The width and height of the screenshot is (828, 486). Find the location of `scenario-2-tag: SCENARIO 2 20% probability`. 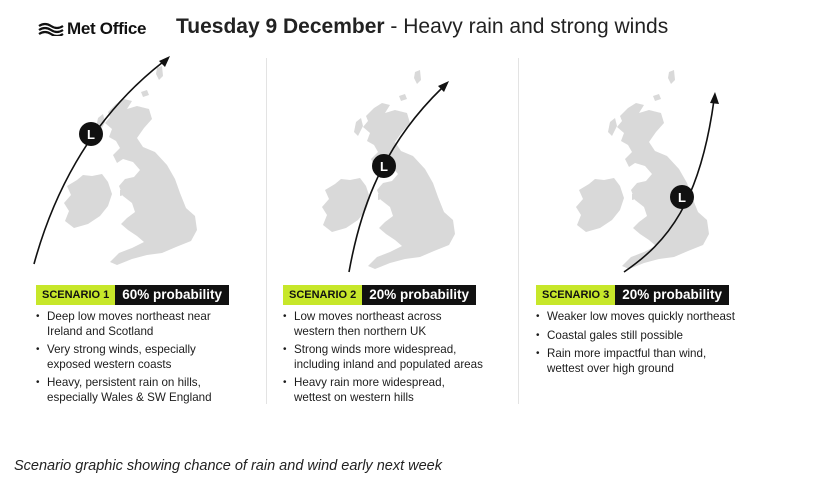

scenario-2-tag: SCENARIO 2 20% probability is located at coordinates (380, 295).